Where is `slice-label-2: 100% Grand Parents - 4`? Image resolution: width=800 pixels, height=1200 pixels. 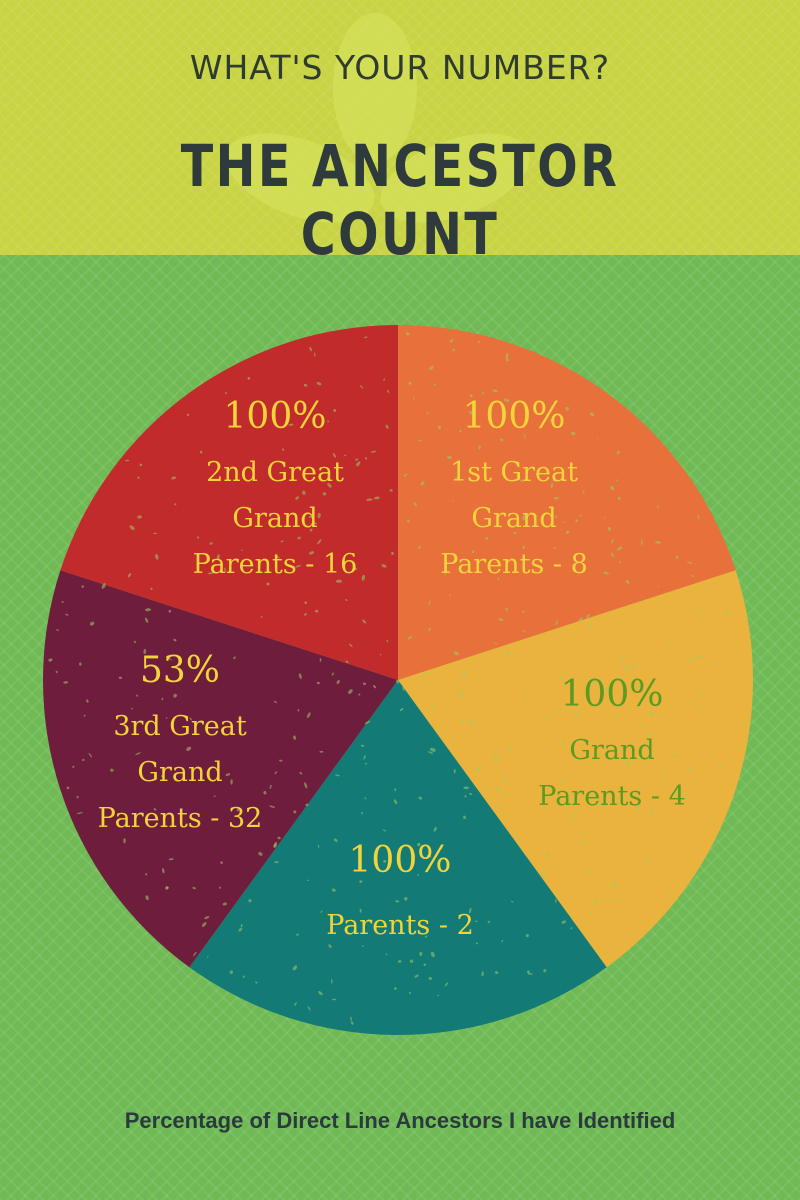 slice-label-2: 100% Grand Parents - 4 is located at coordinates (612, 743).